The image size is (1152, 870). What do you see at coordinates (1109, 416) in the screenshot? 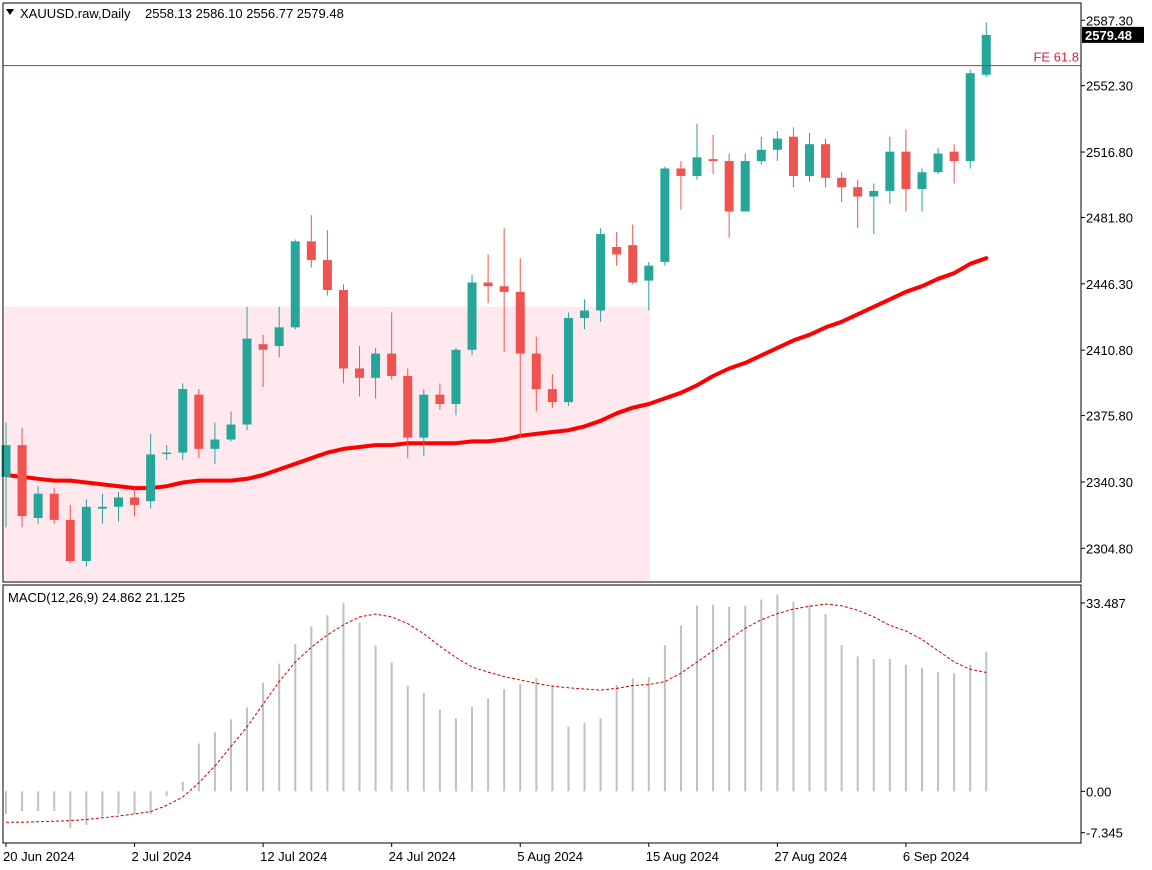
I see `price-tick-label: 2375.80` at bounding box center [1109, 416].